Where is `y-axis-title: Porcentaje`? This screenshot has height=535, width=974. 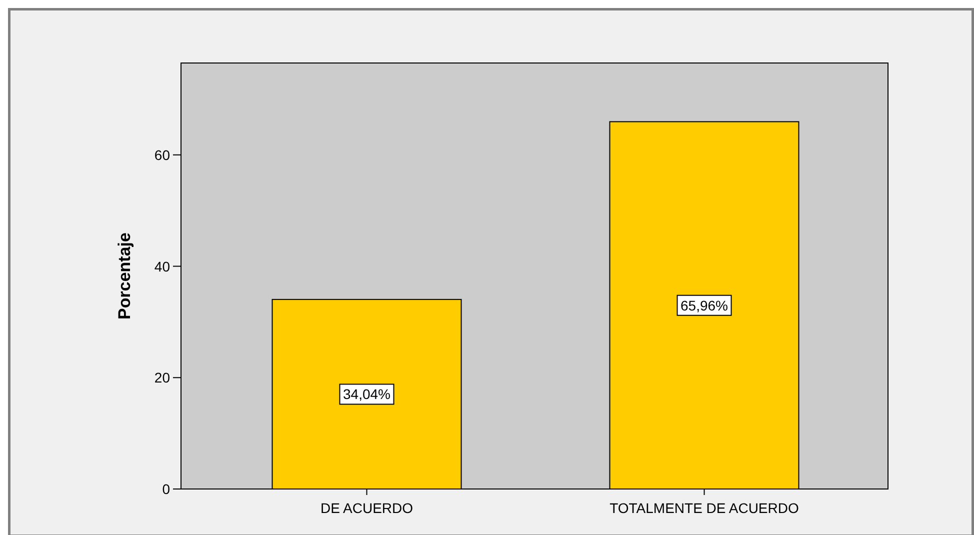 y-axis-title: Porcentaje is located at coordinates (124, 276).